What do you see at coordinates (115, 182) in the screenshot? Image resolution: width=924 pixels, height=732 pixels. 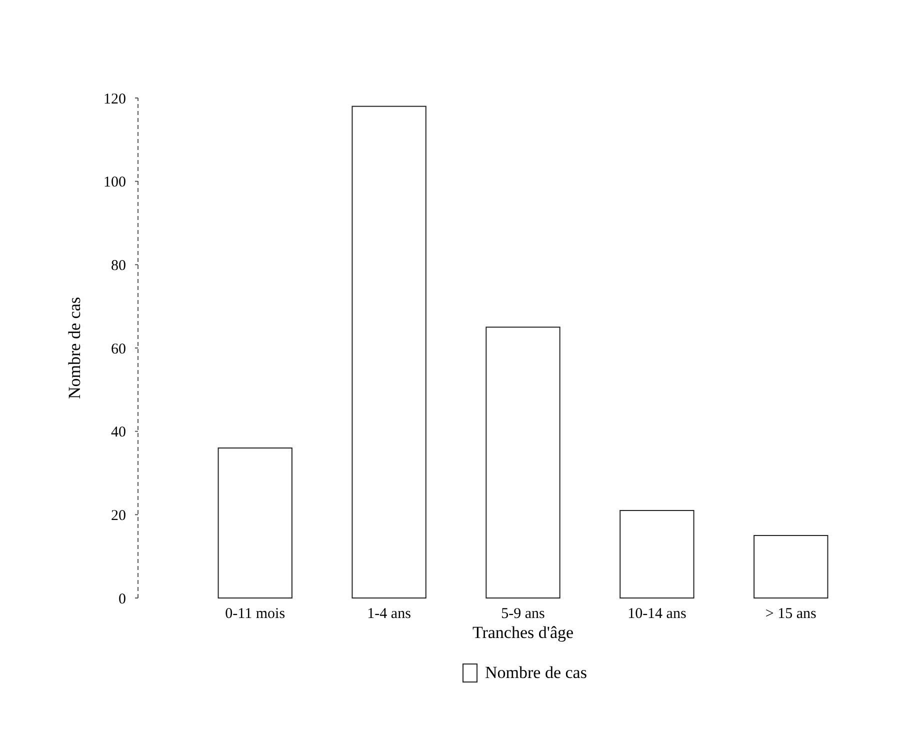 I see `y-tick-label: 100` at bounding box center [115, 182].